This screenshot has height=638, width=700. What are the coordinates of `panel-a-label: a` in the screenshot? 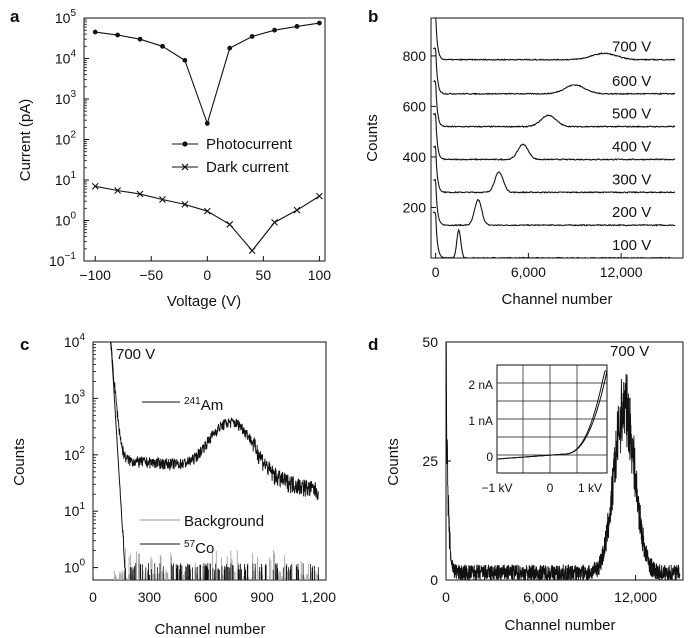 It's located at (15, 16).